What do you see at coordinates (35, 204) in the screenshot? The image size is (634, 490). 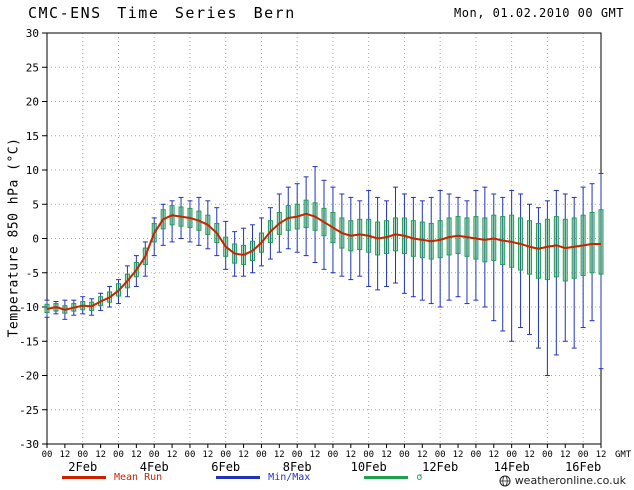 I see `svg-text: 5` at bounding box center [35, 204].